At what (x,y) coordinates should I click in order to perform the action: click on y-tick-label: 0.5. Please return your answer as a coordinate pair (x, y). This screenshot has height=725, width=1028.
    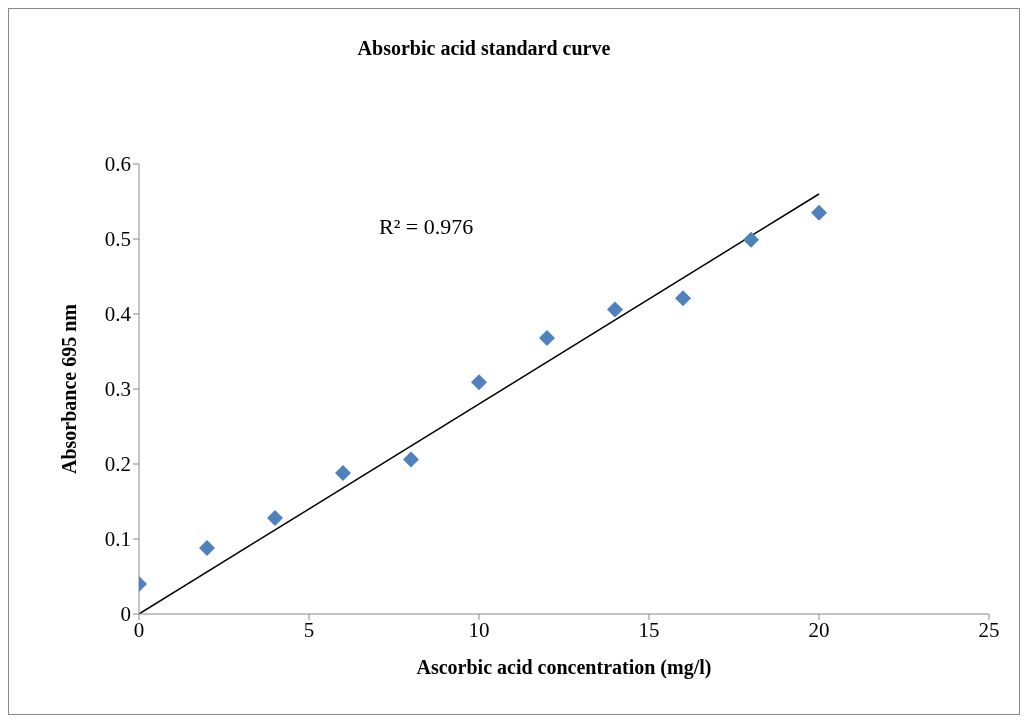
    Looking at the image, I should click on (117, 239).